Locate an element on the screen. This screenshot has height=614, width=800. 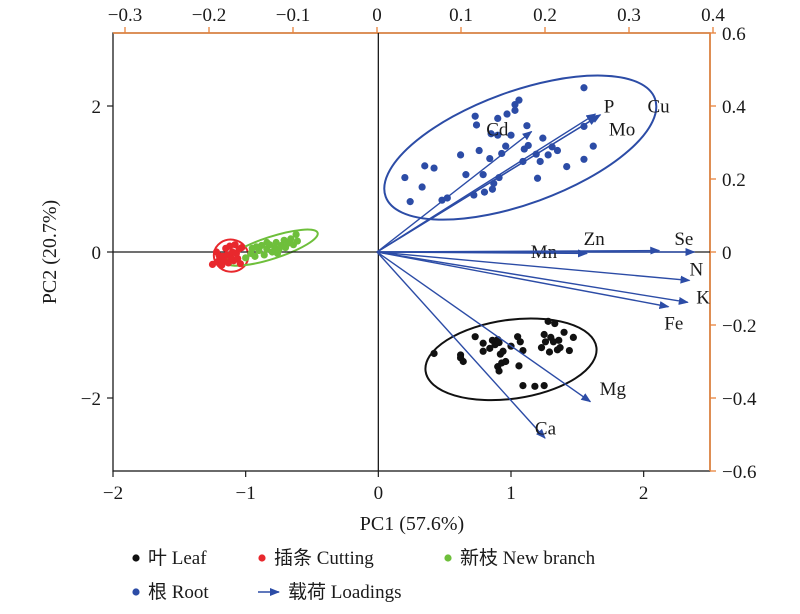
loading-arrow-mo is located at coordinates (487, 184).